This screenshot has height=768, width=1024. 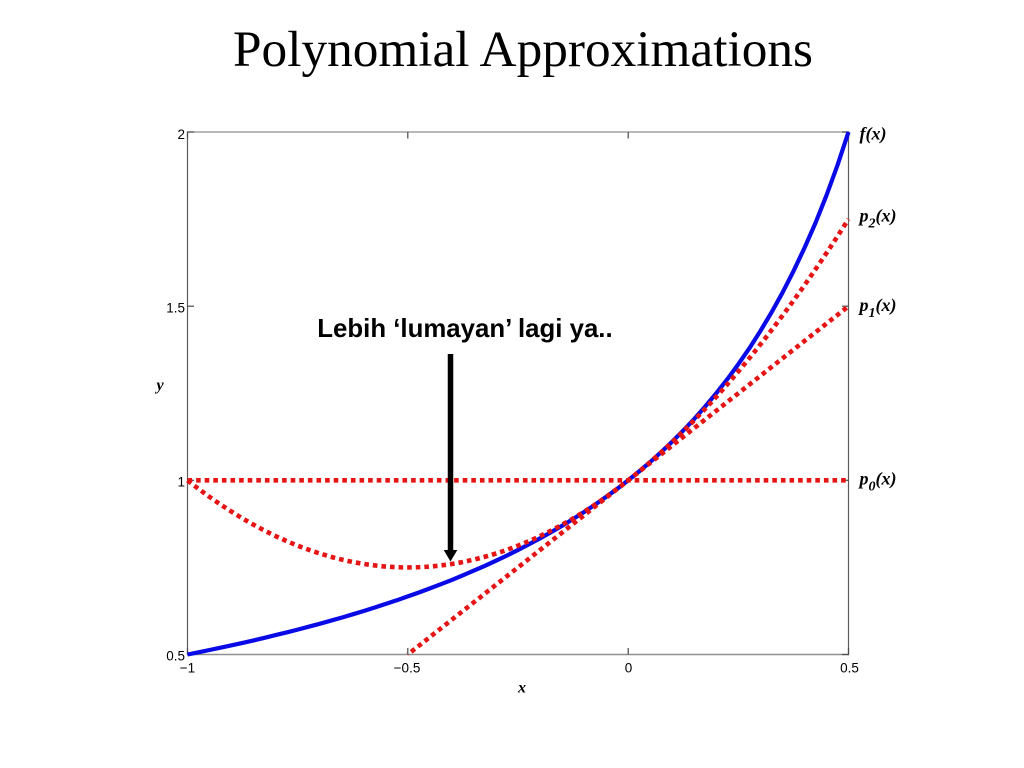 I want to click on svg-text: p1(x), so click(x=877, y=308).